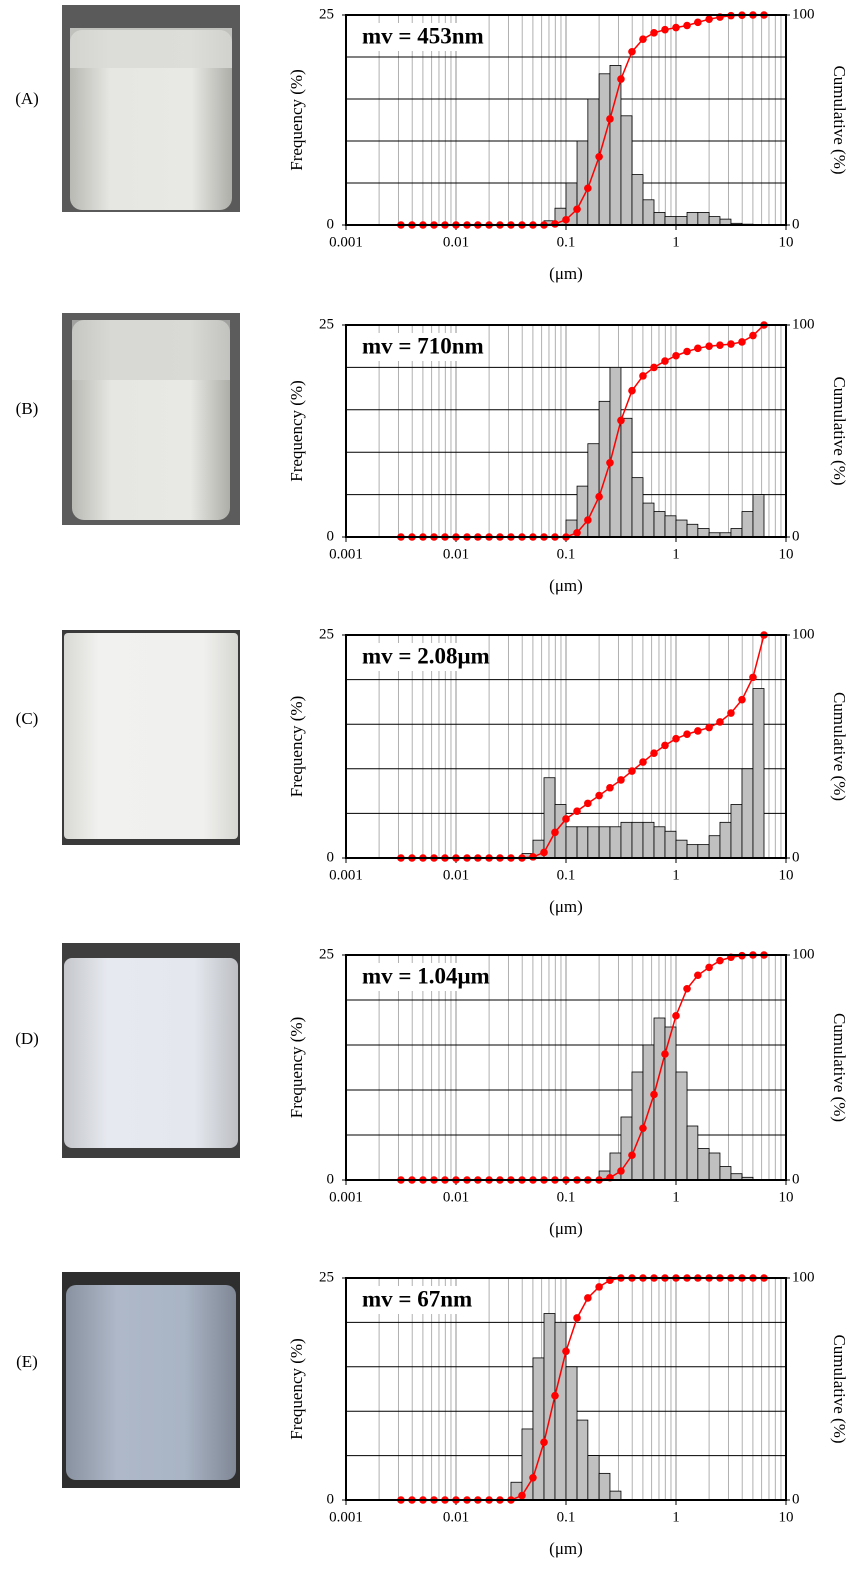 The width and height of the screenshot is (864, 1596). What do you see at coordinates (426, 655) in the screenshot?
I see `annotation: mv = 2.08μm` at bounding box center [426, 655].